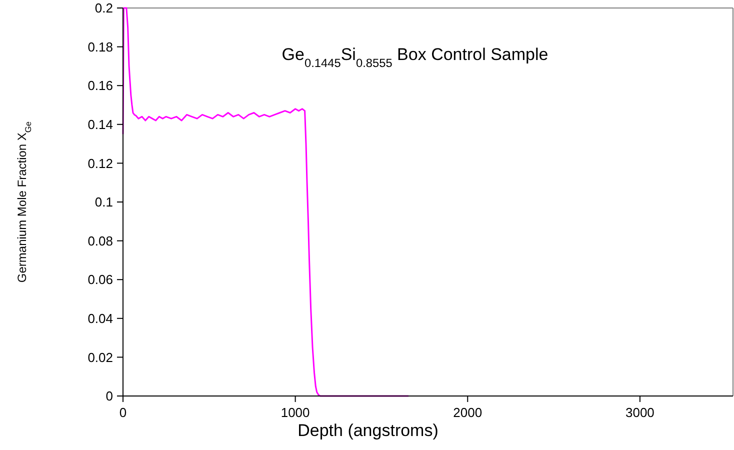  Describe the element at coordinates (100, 163) in the screenshot. I see `y-tick-label: 0.12` at that location.